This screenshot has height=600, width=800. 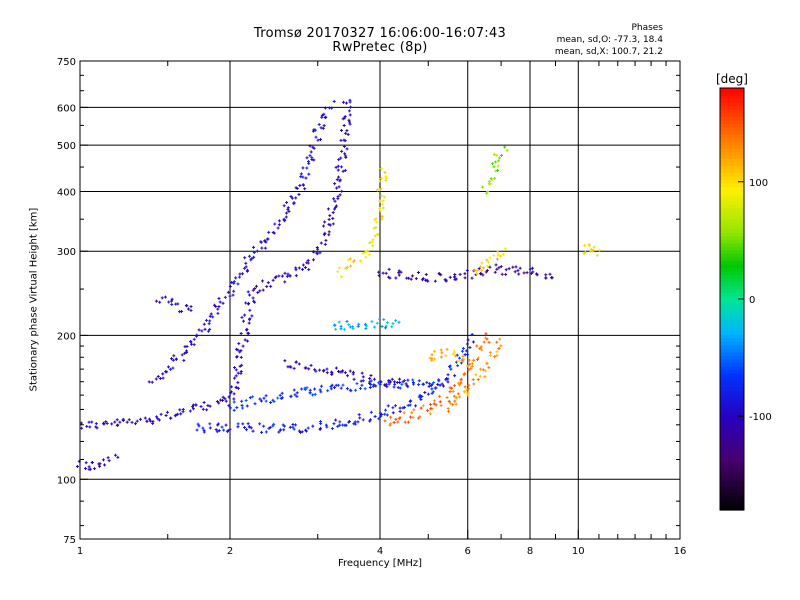 I want to click on x-tick-label: 1, so click(x=80, y=551).